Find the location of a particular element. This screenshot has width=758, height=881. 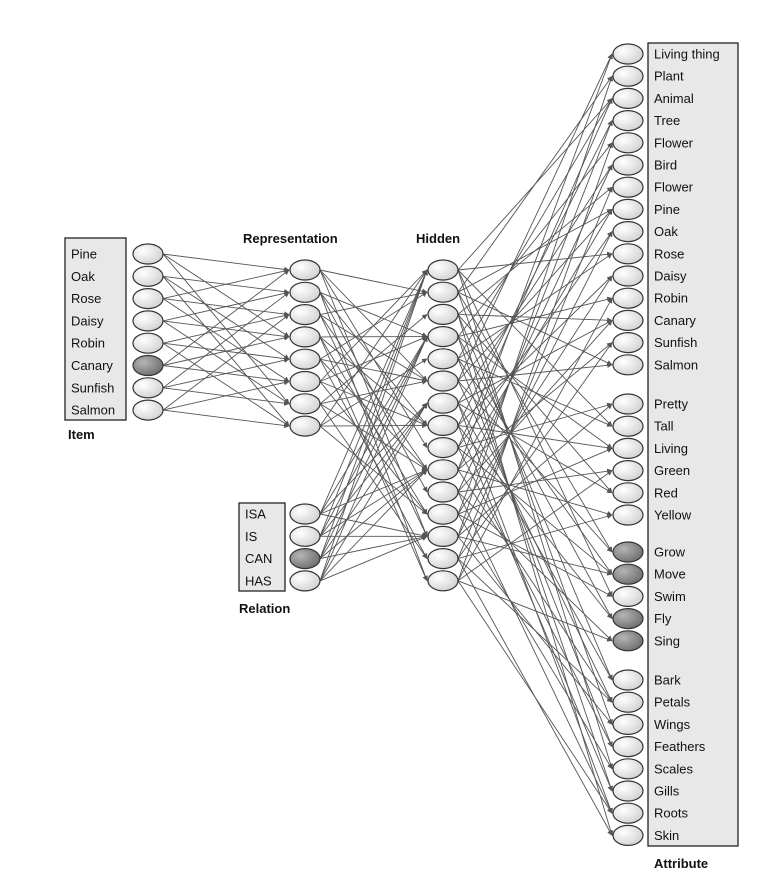

attribute-label: Pretty is located at coordinates (671, 404).